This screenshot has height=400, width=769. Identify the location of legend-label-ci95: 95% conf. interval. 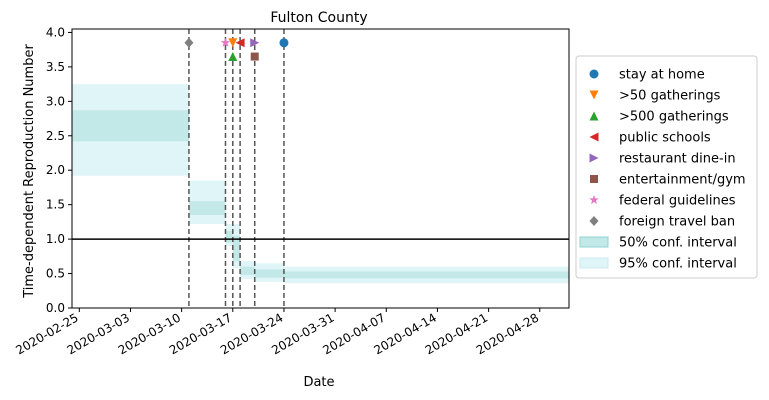
(678, 264).